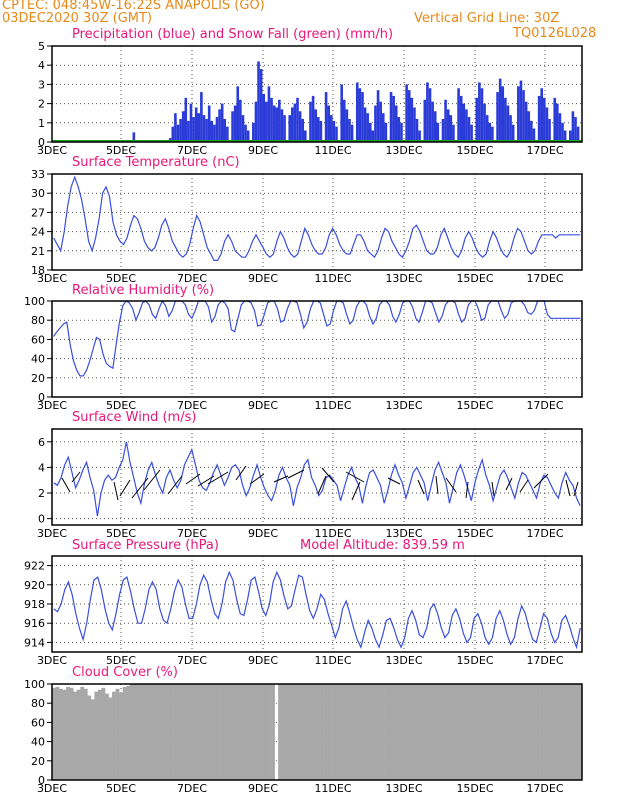 The width and height of the screenshot is (618, 800). I want to click on y-tick-label: 21, so click(38, 251).